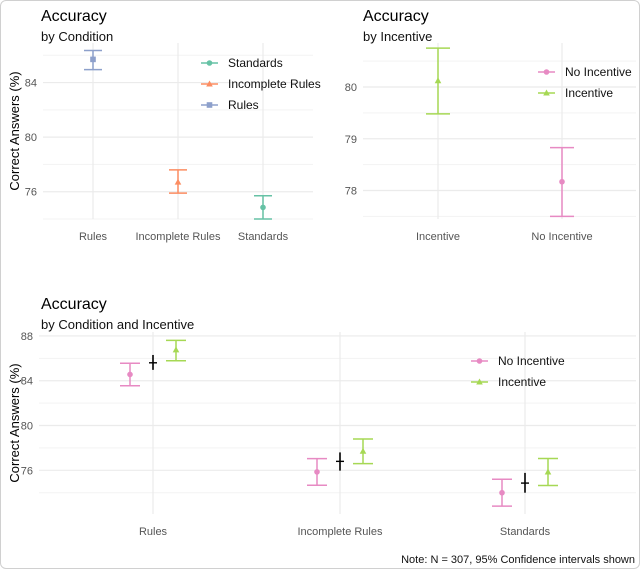  I want to click on y-tick-label: 79, so click(351, 140).